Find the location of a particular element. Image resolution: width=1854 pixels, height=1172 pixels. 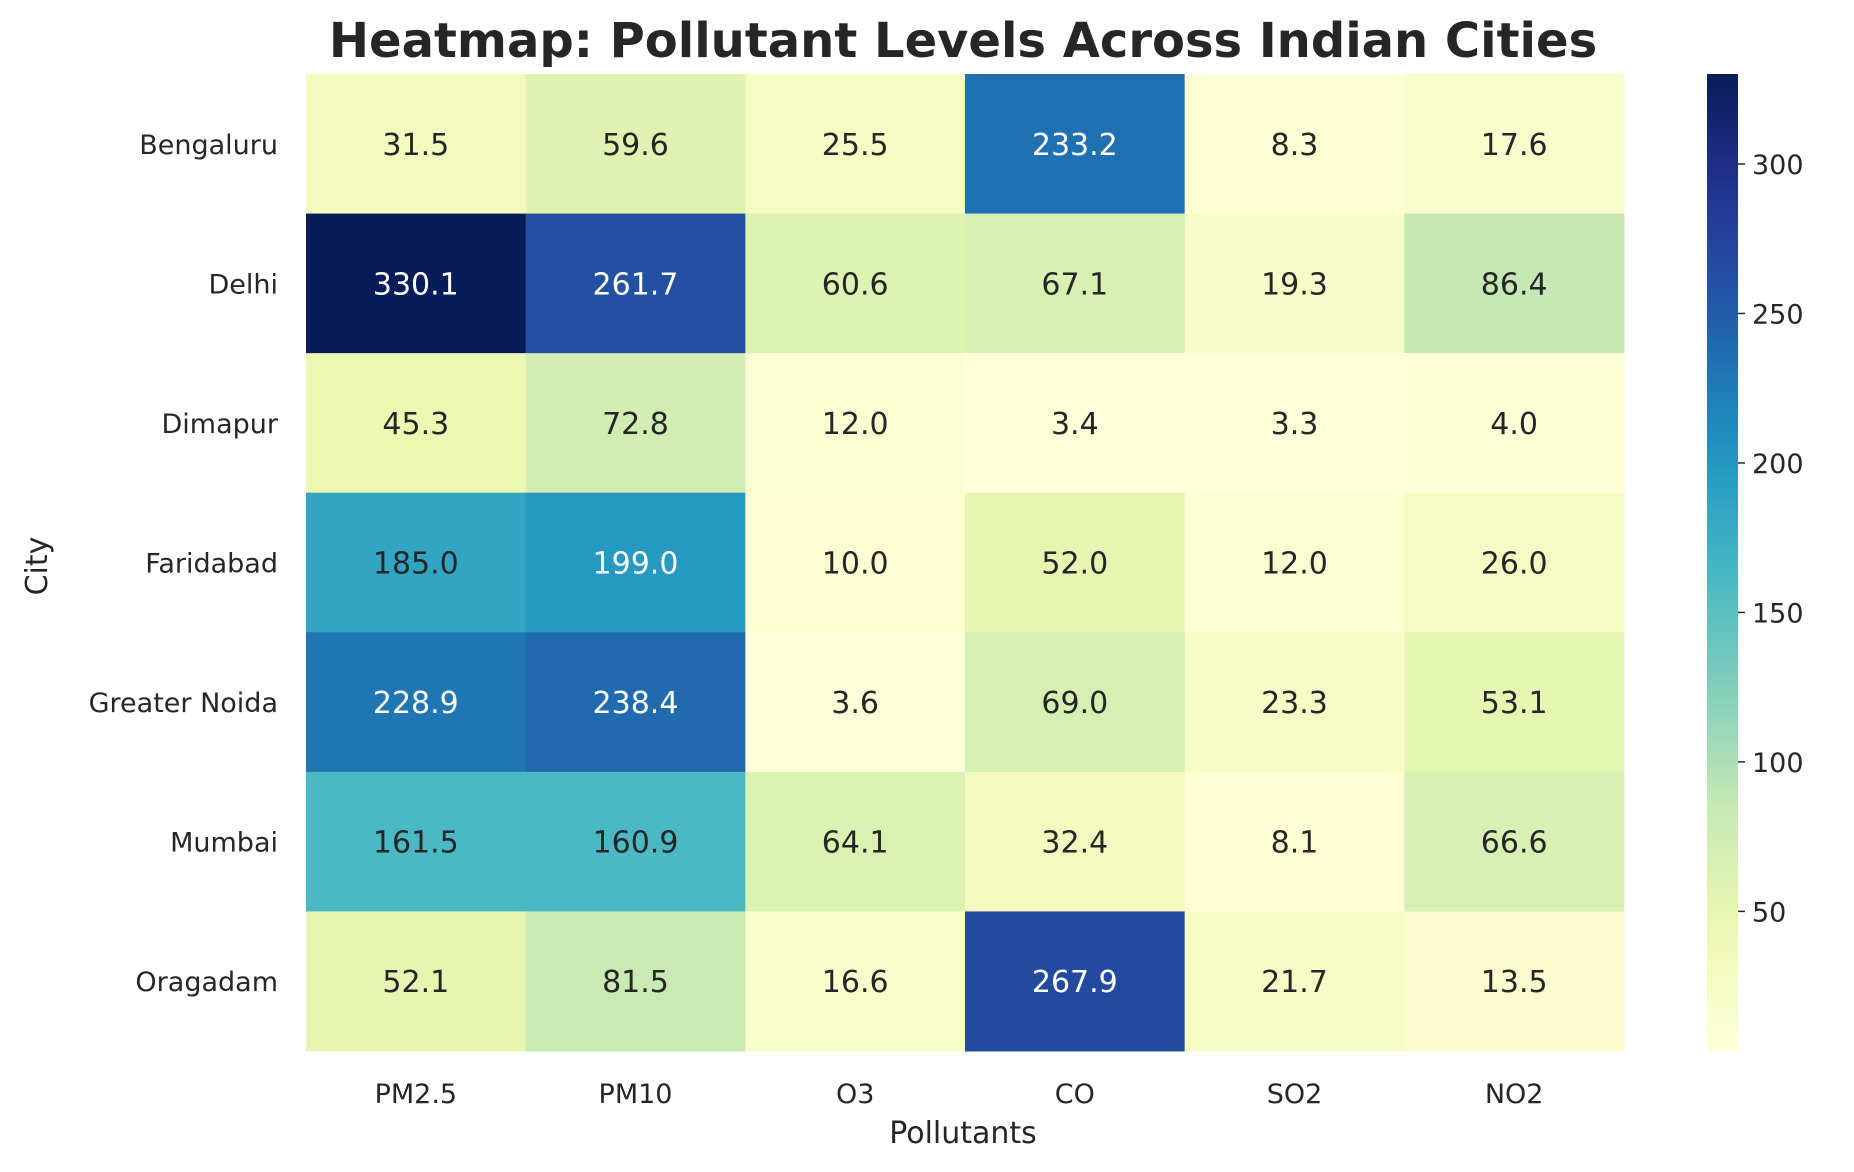

colorbar-tick-label: 150 is located at coordinates (1778, 613).